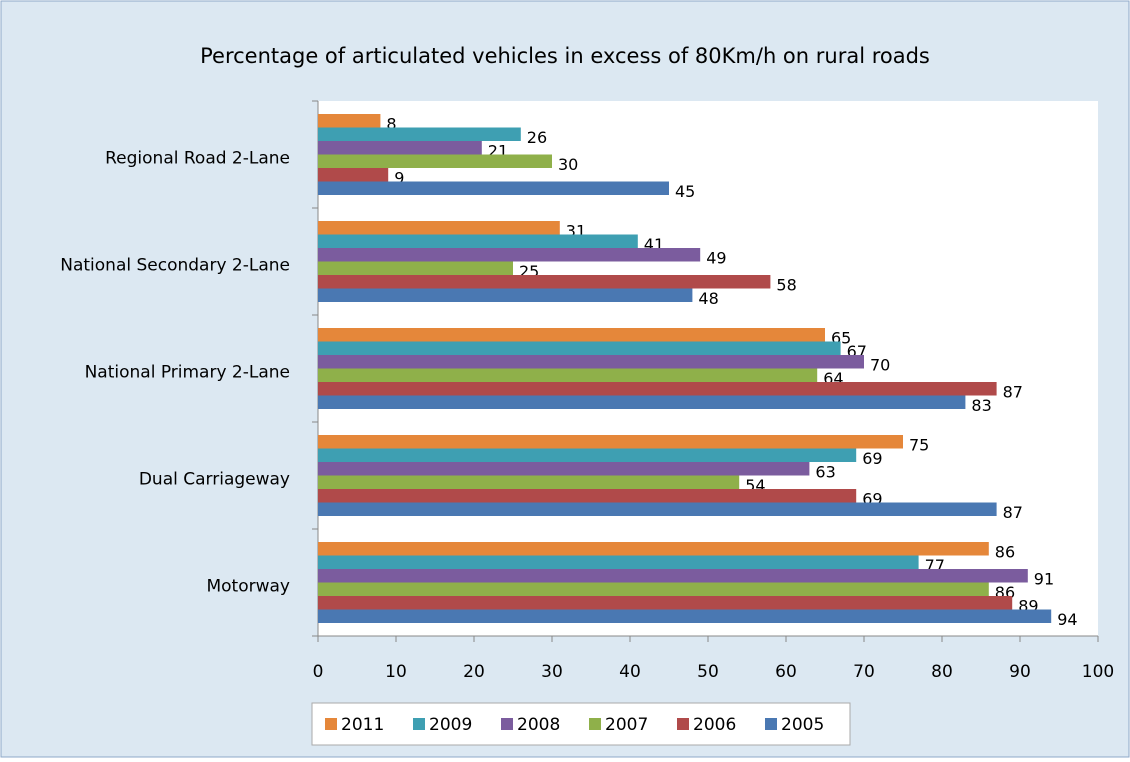 Image resolution: width=1130 pixels, height=762 pixels. Describe the element at coordinates (391, 123) in the screenshot. I see `value-label: 8` at that location.